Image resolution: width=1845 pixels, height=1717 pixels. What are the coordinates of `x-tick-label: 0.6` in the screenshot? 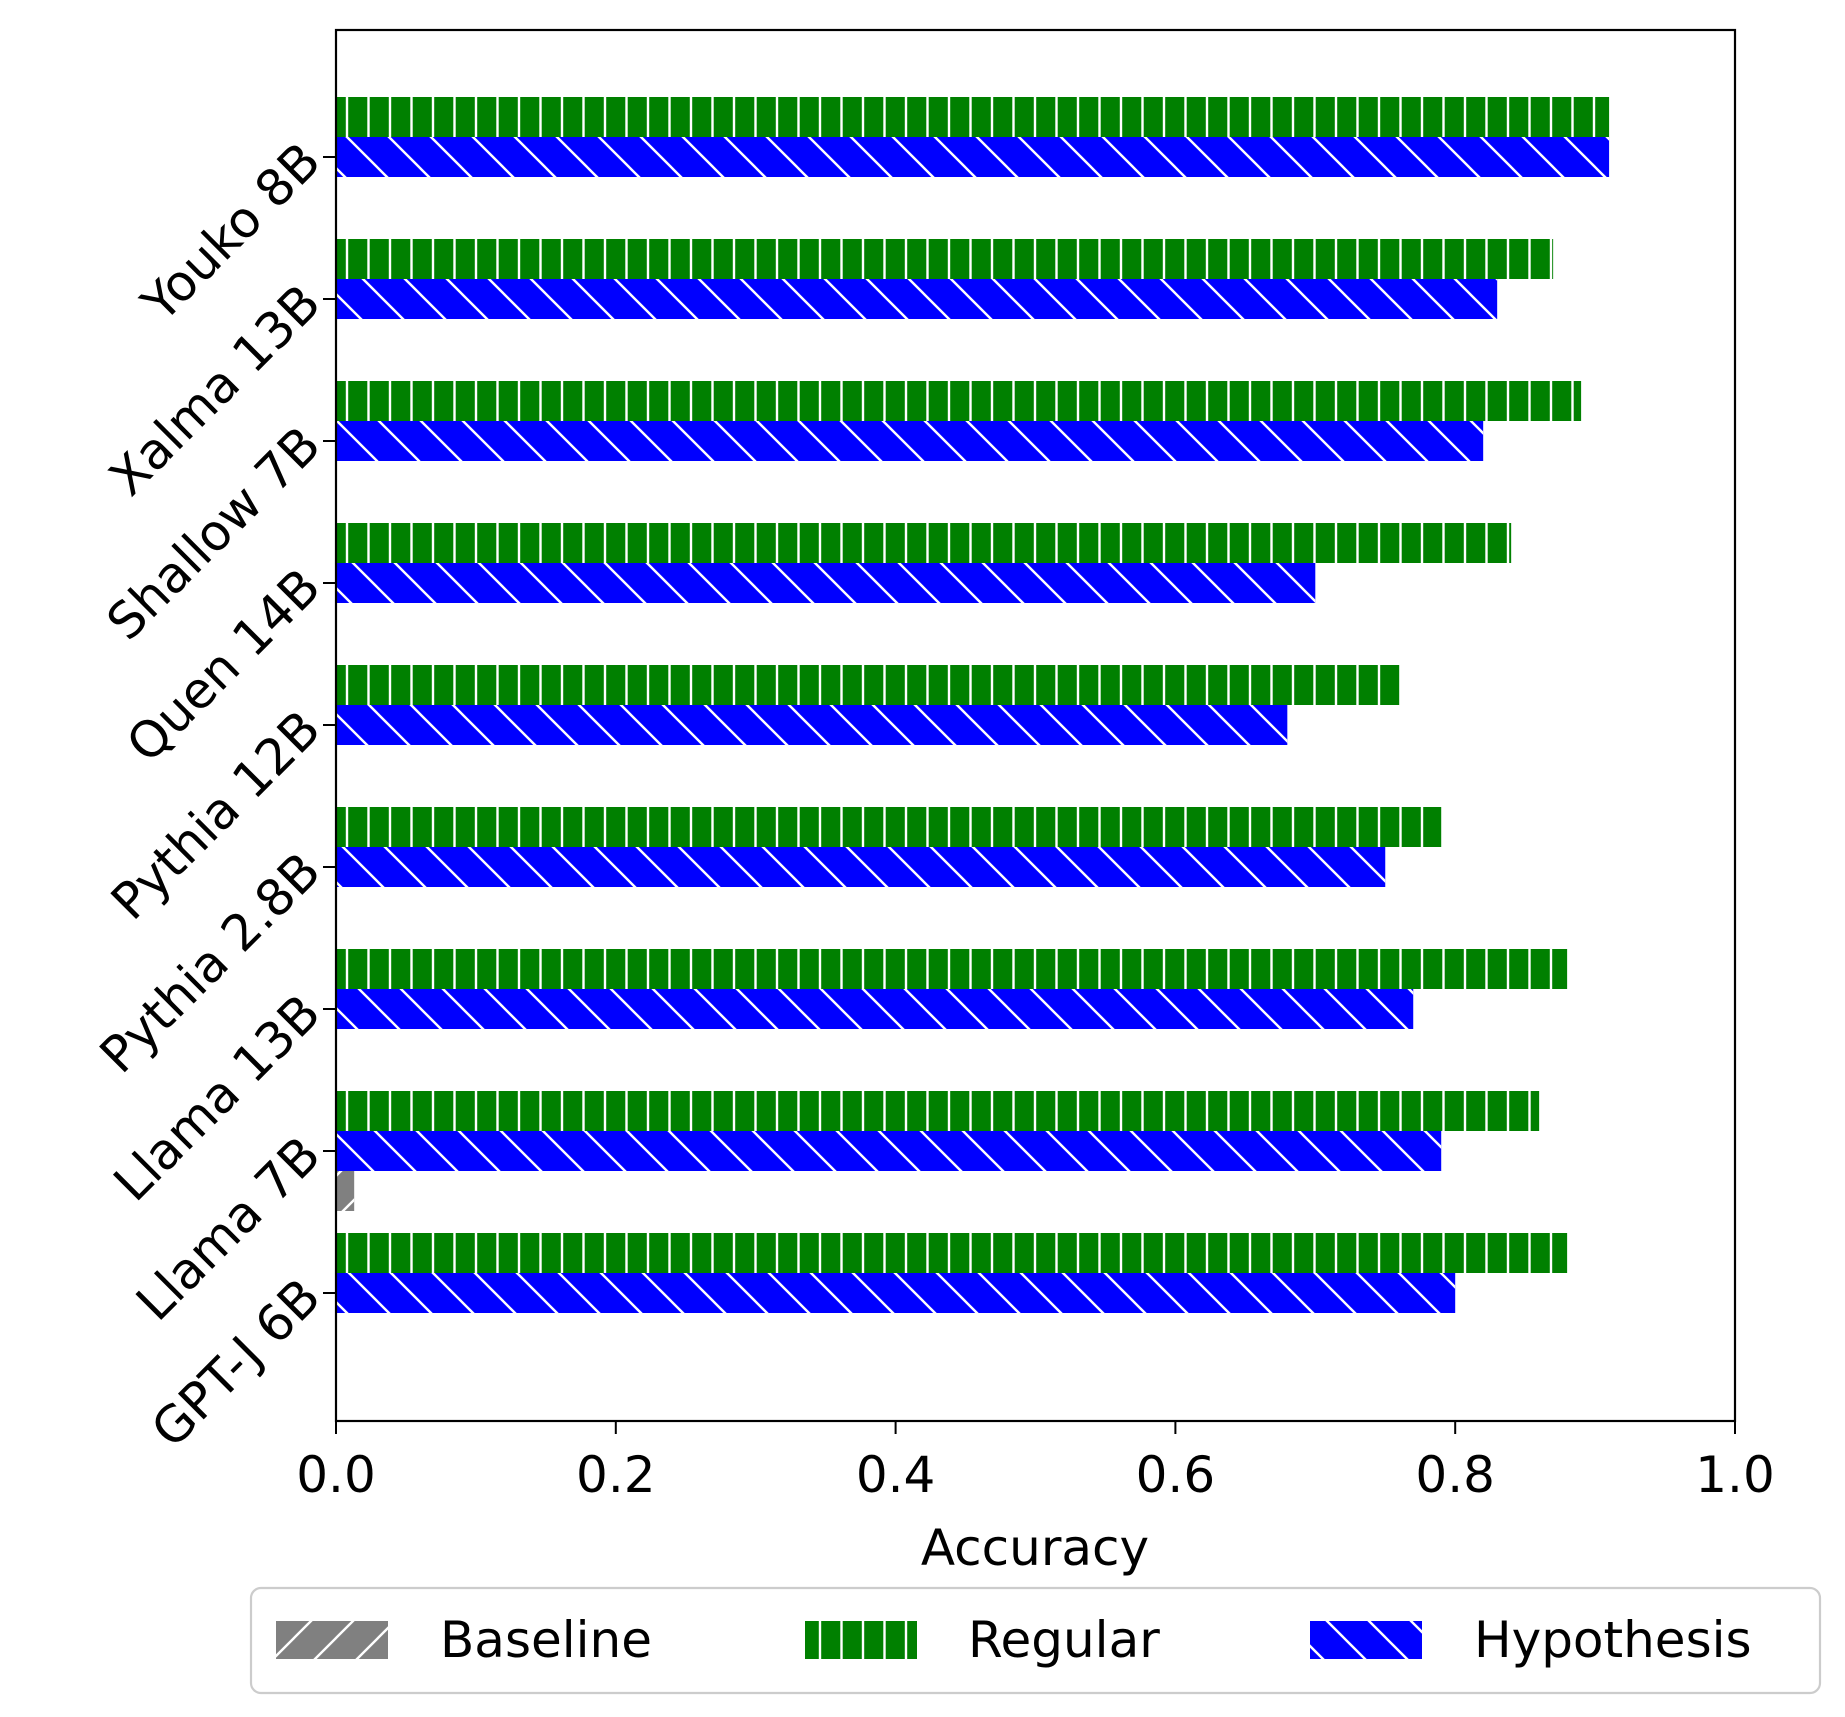 It's located at (1176, 1475).